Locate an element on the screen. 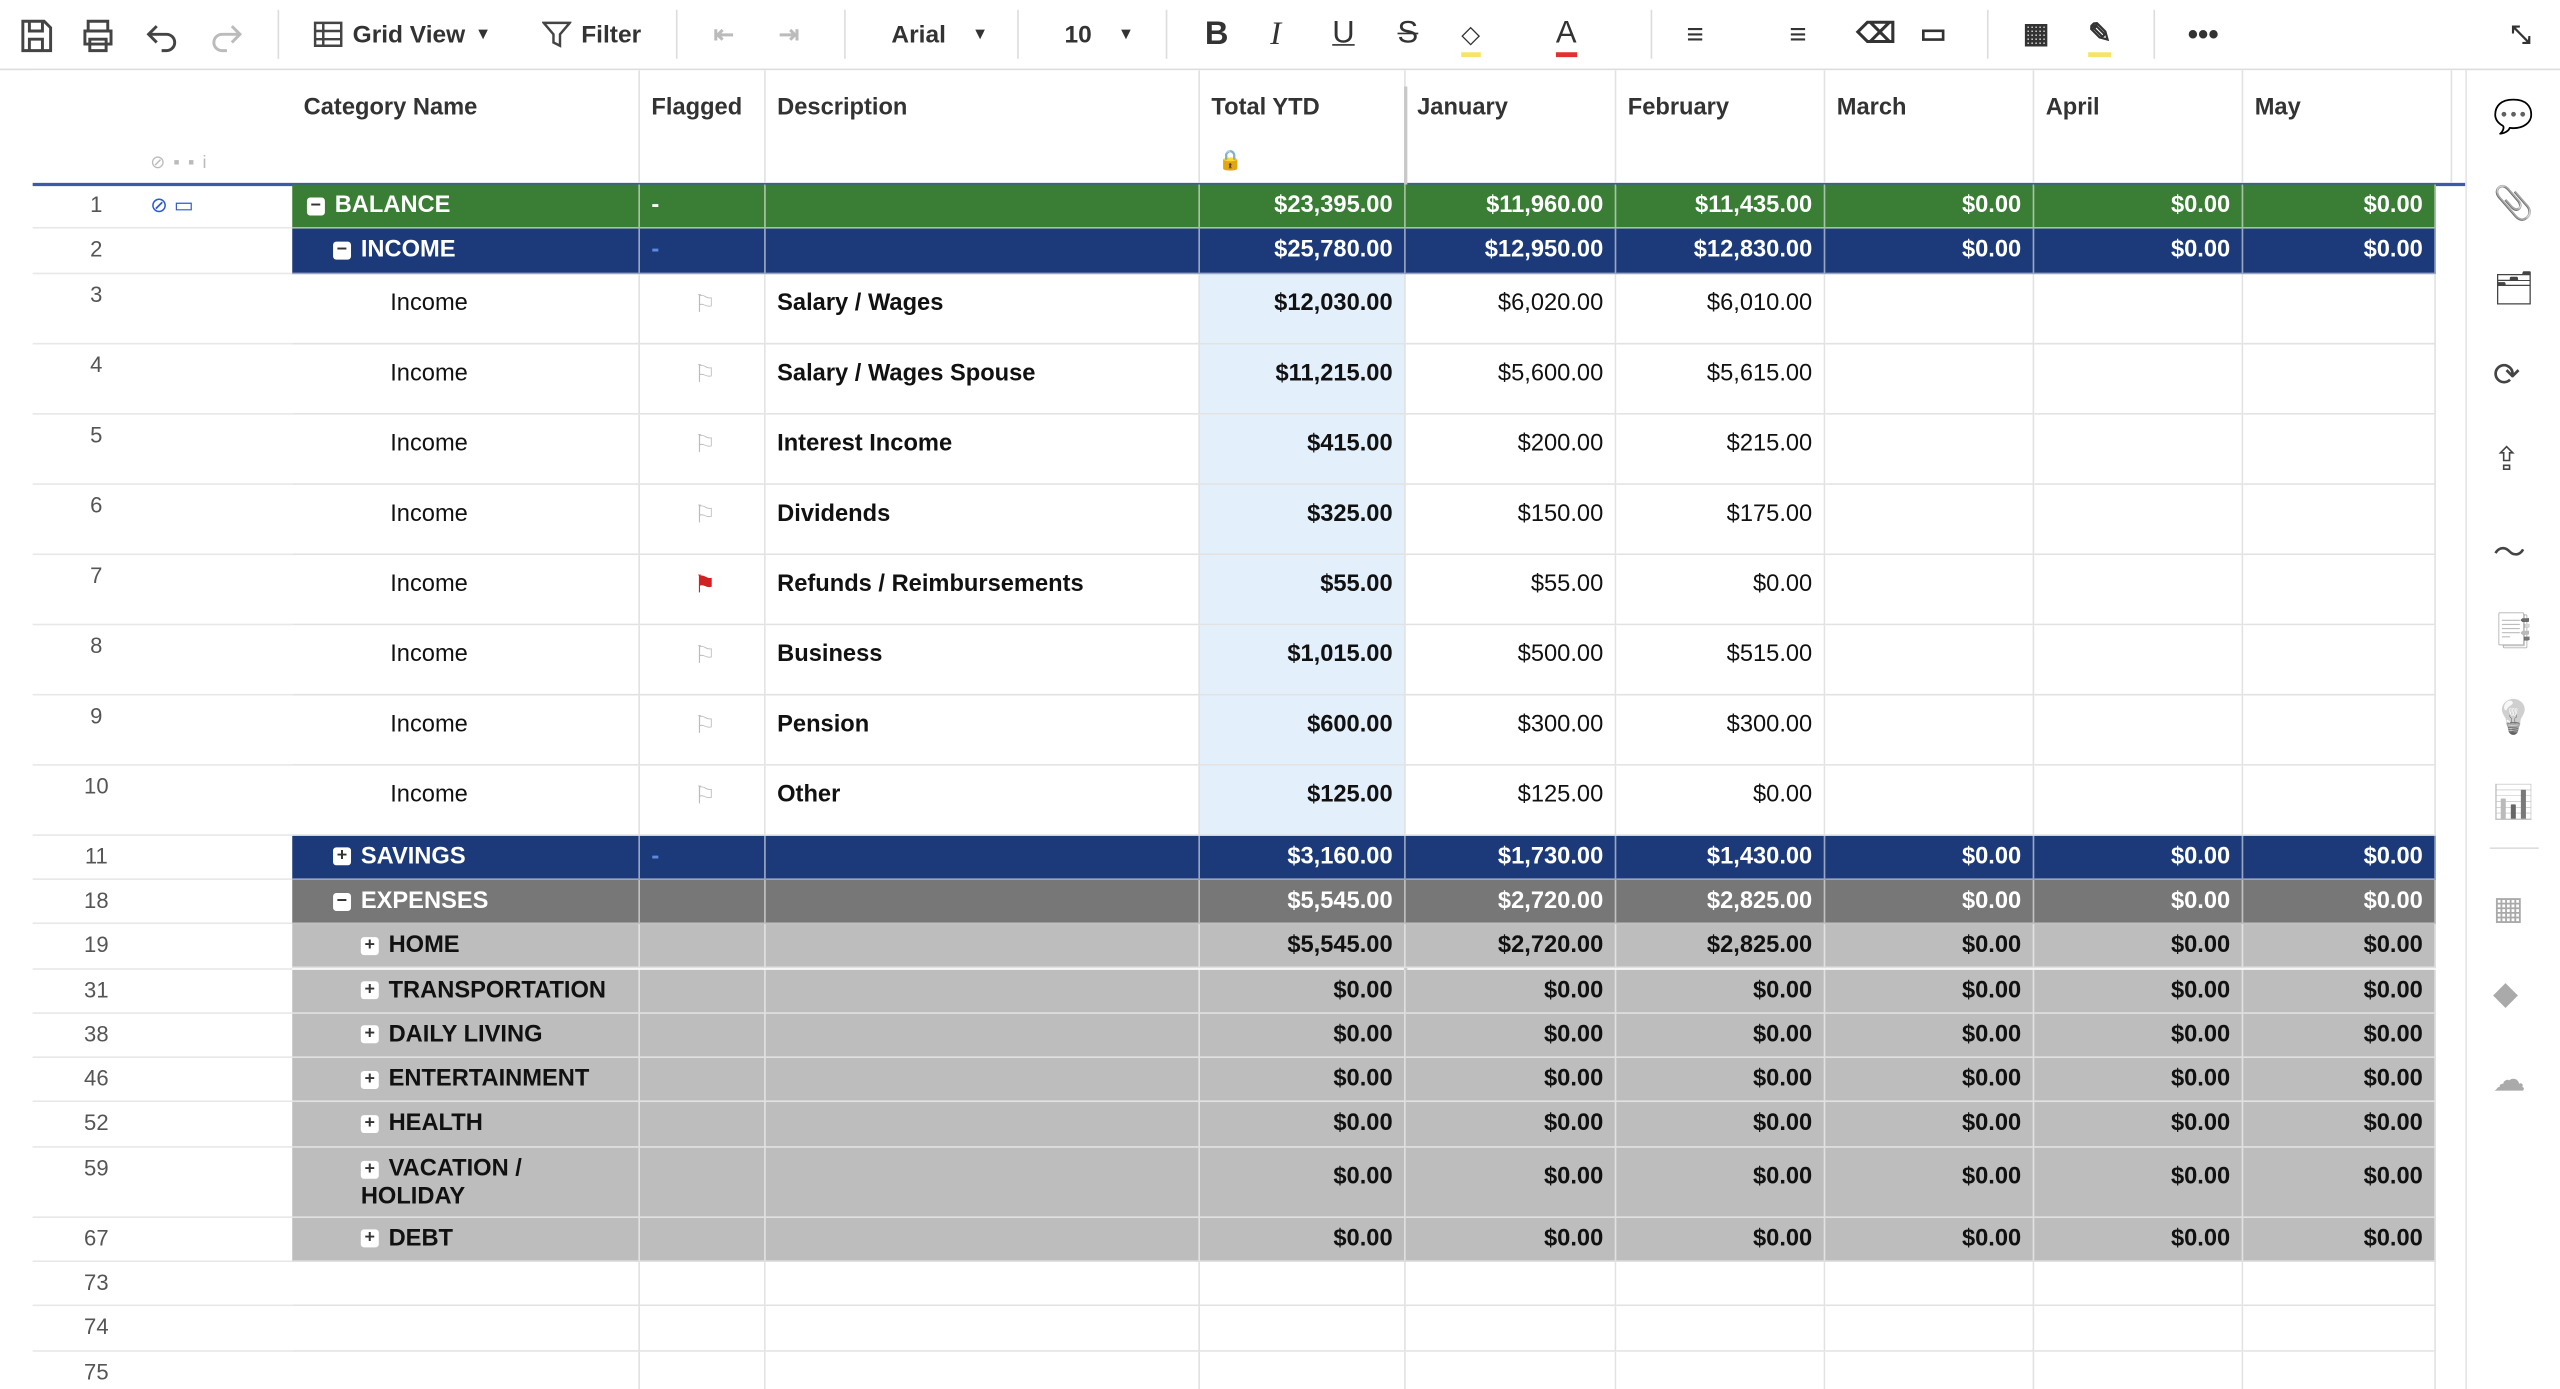  strike-button: S is located at coordinates (1408, 33).